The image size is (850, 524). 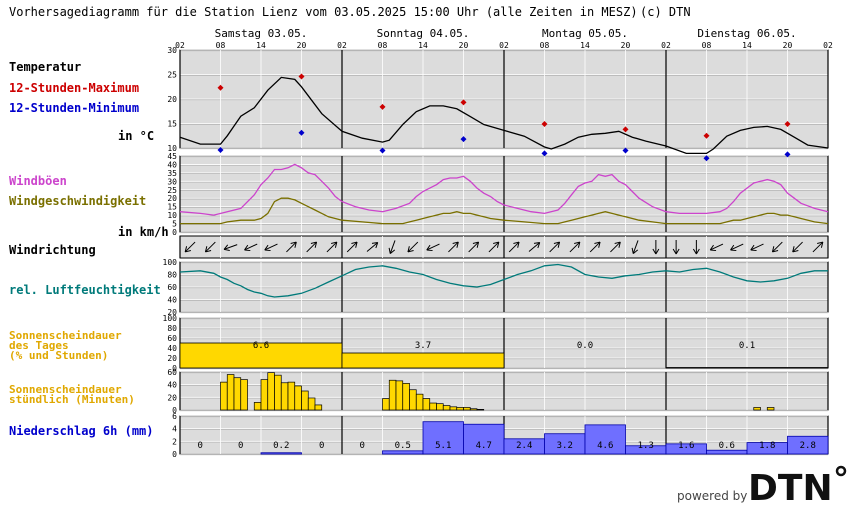 What do you see at coordinates (65, 389) in the screenshot?
I see `label-sun-hour-1: Sonnenscheindauer` at bounding box center [65, 389].